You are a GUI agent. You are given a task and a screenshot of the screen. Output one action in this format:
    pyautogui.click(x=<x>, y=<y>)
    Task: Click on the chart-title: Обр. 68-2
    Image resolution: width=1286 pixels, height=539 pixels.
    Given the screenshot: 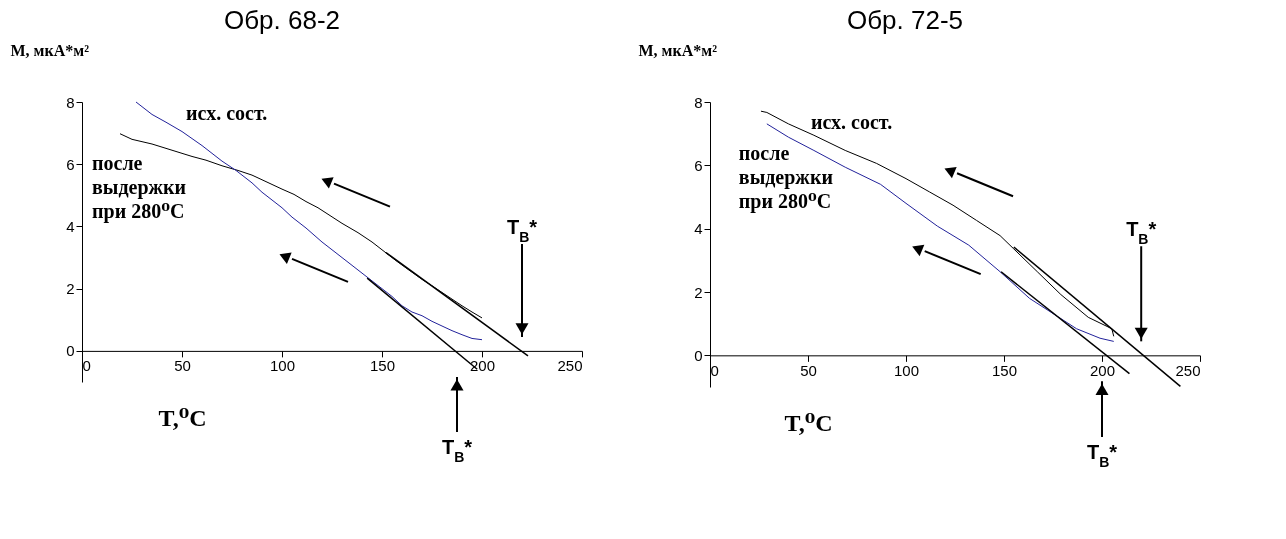 What is the action you would take?
    pyautogui.click(x=282, y=20)
    